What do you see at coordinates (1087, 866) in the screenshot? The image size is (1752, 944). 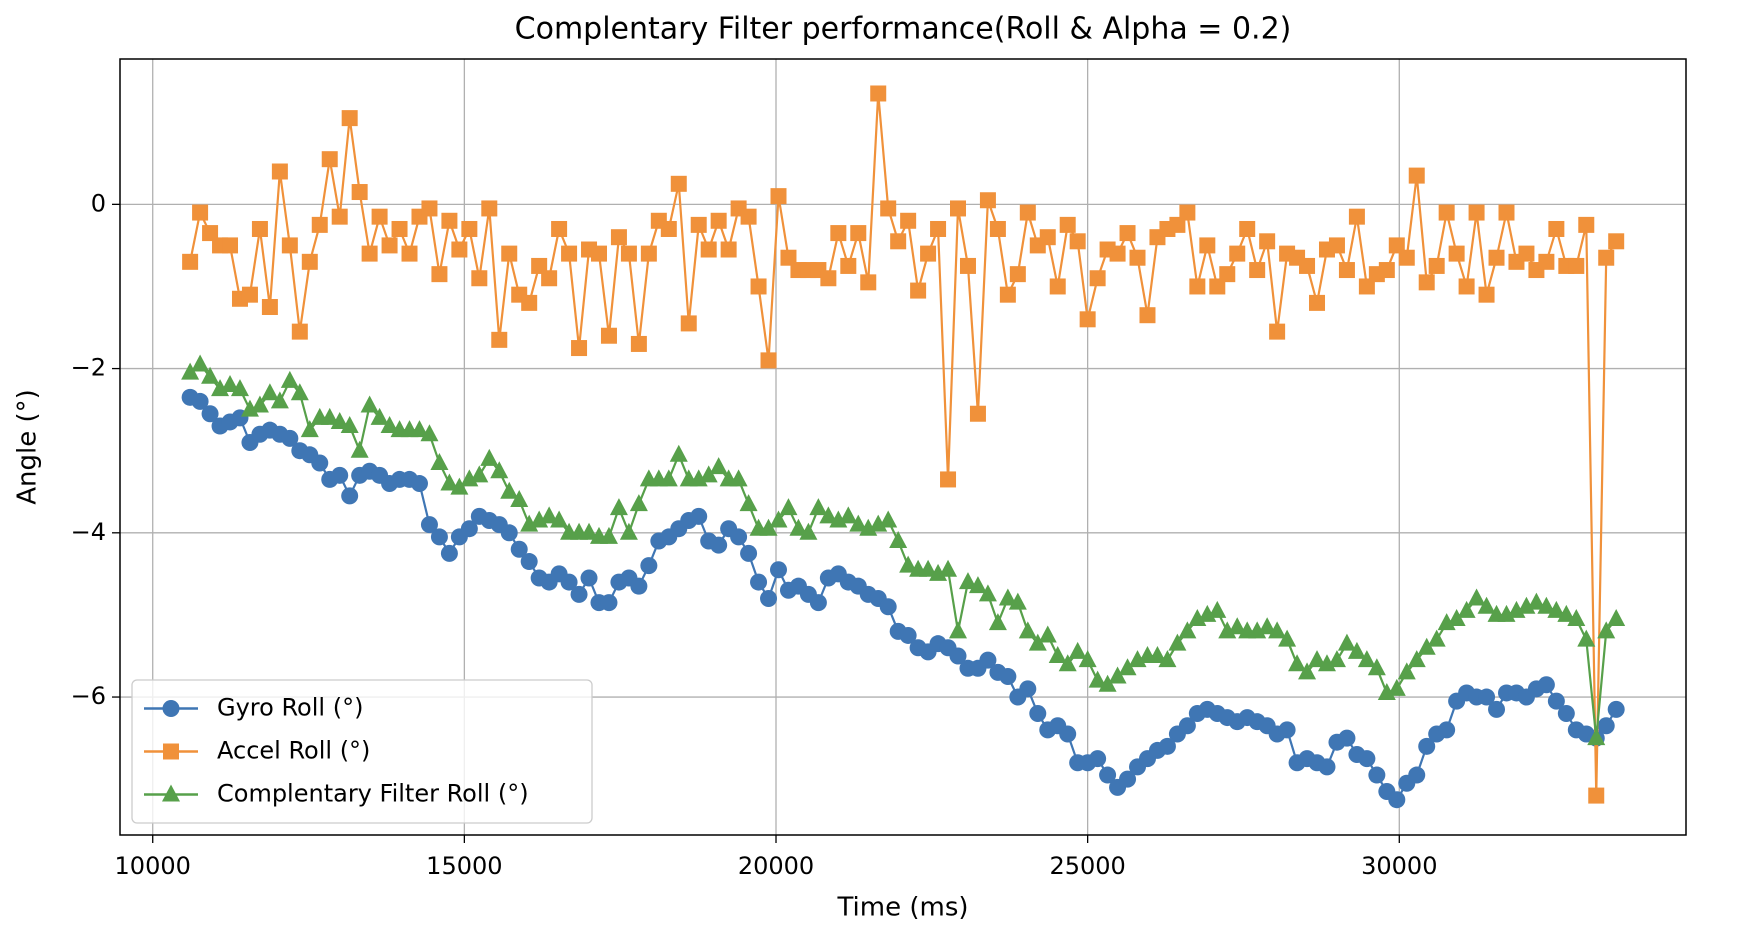 I see `x-tick-label: 25000` at bounding box center [1087, 866].